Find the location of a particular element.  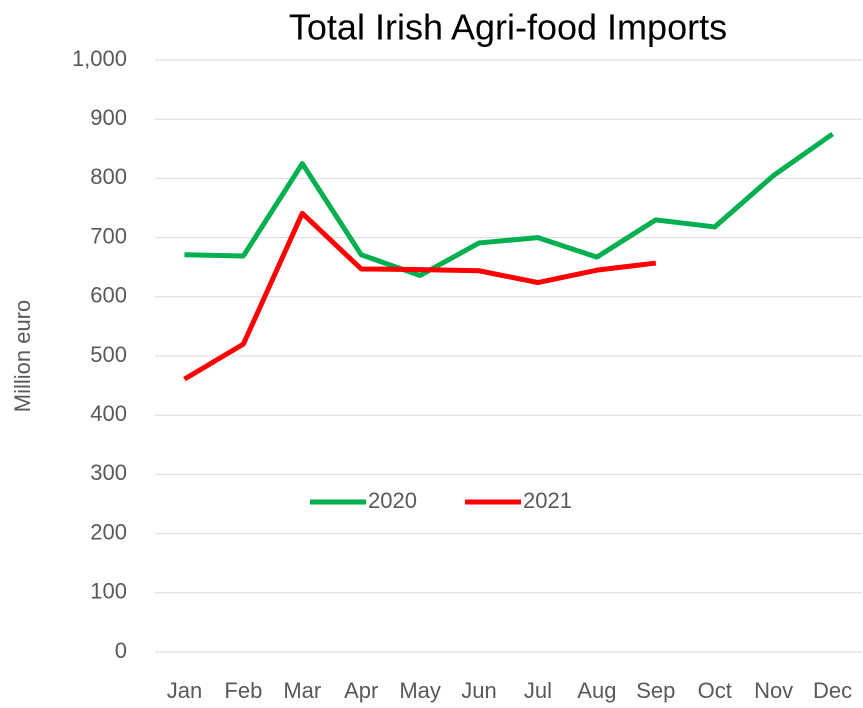

y-tick-label: 1,000 is located at coordinates (99, 58).